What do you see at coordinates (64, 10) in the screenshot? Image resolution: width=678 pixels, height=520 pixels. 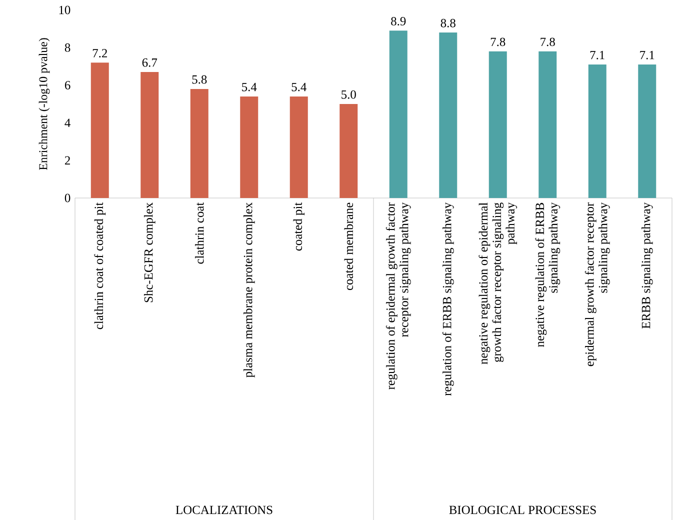 I see `y-tick-label: 10` at bounding box center [64, 10].